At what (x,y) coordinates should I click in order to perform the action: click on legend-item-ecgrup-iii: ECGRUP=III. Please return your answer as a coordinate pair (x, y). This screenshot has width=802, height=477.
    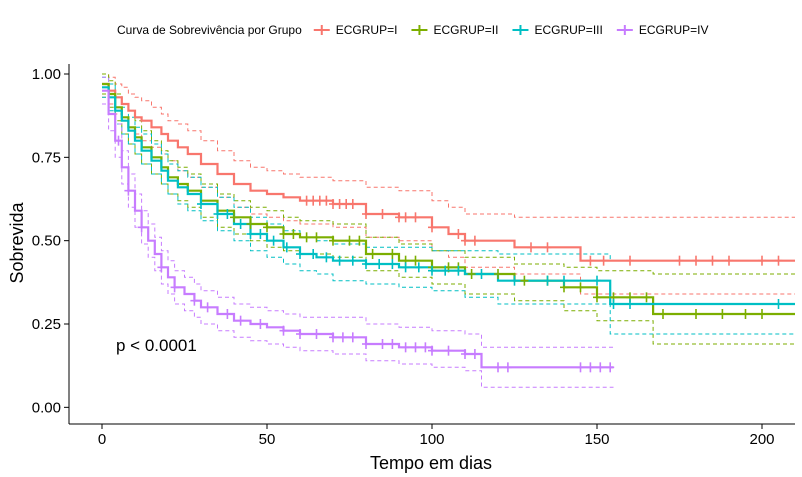
    Looking at the image, I should click on (557, 30).